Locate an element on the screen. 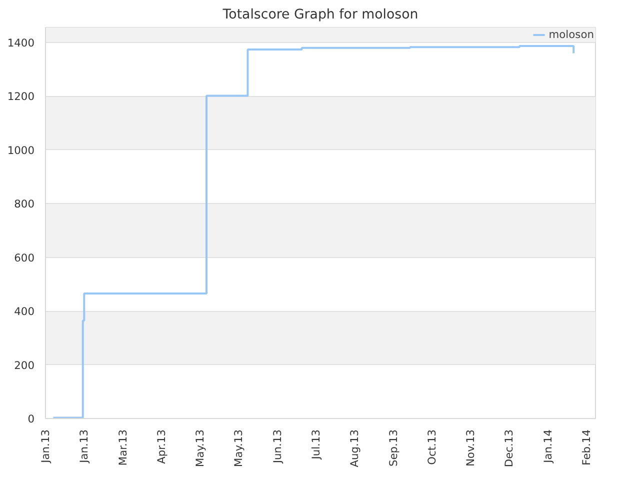 The image size is (640, 480). y-tick-label: 200 is located at coordinates (24, 365).